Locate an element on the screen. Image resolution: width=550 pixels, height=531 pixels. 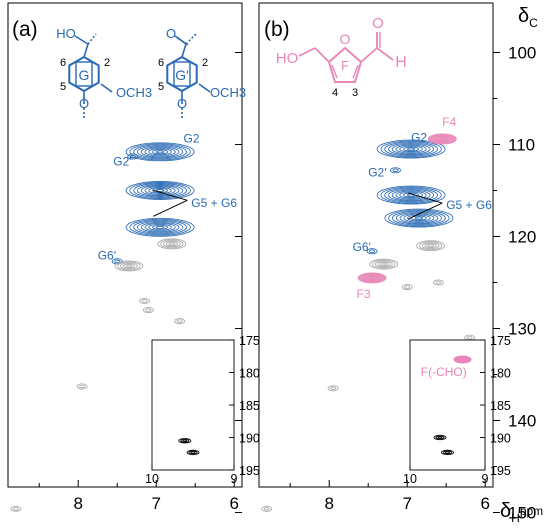
peak-12-ring is located at coordinates (333, 388).